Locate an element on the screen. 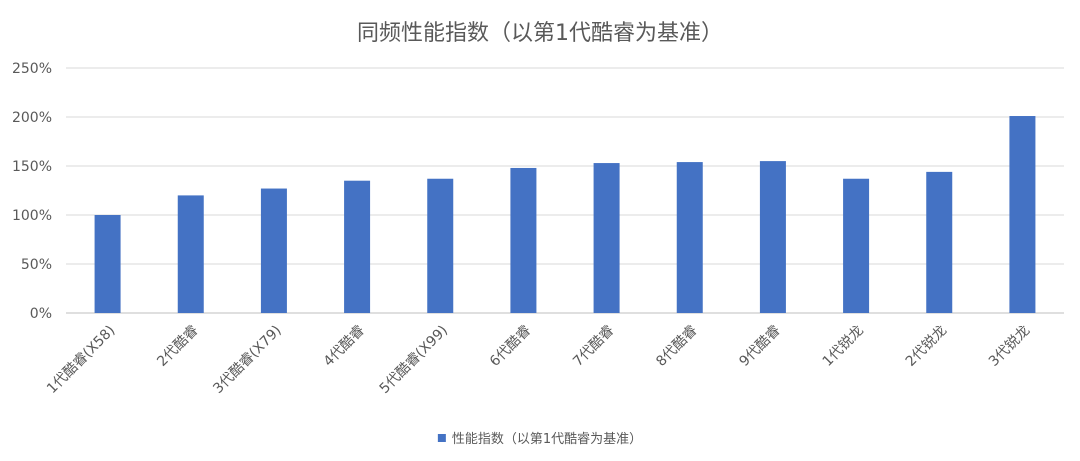  x-category-label: 3代酷睿(X79) is located at coordinates (247, 360).